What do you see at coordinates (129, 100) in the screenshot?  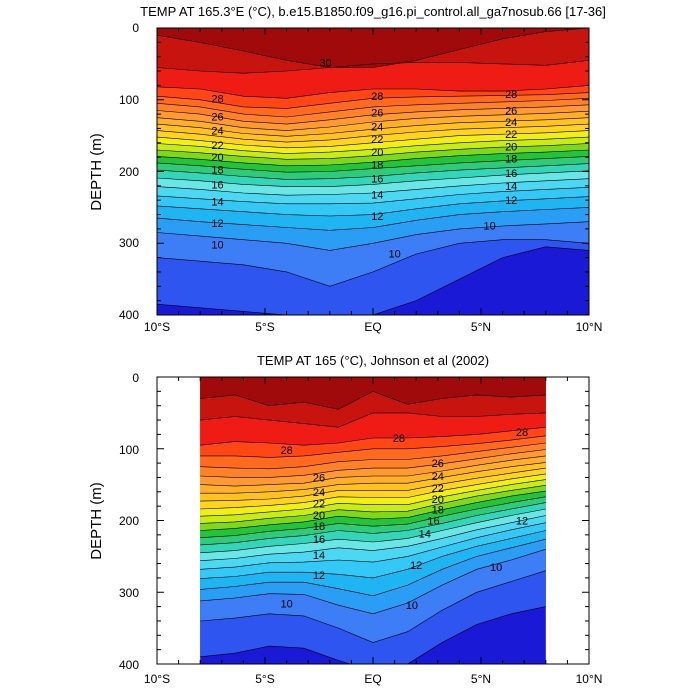 I see `chart-top-ytick-label: 100` at bounding box center [129, 100].